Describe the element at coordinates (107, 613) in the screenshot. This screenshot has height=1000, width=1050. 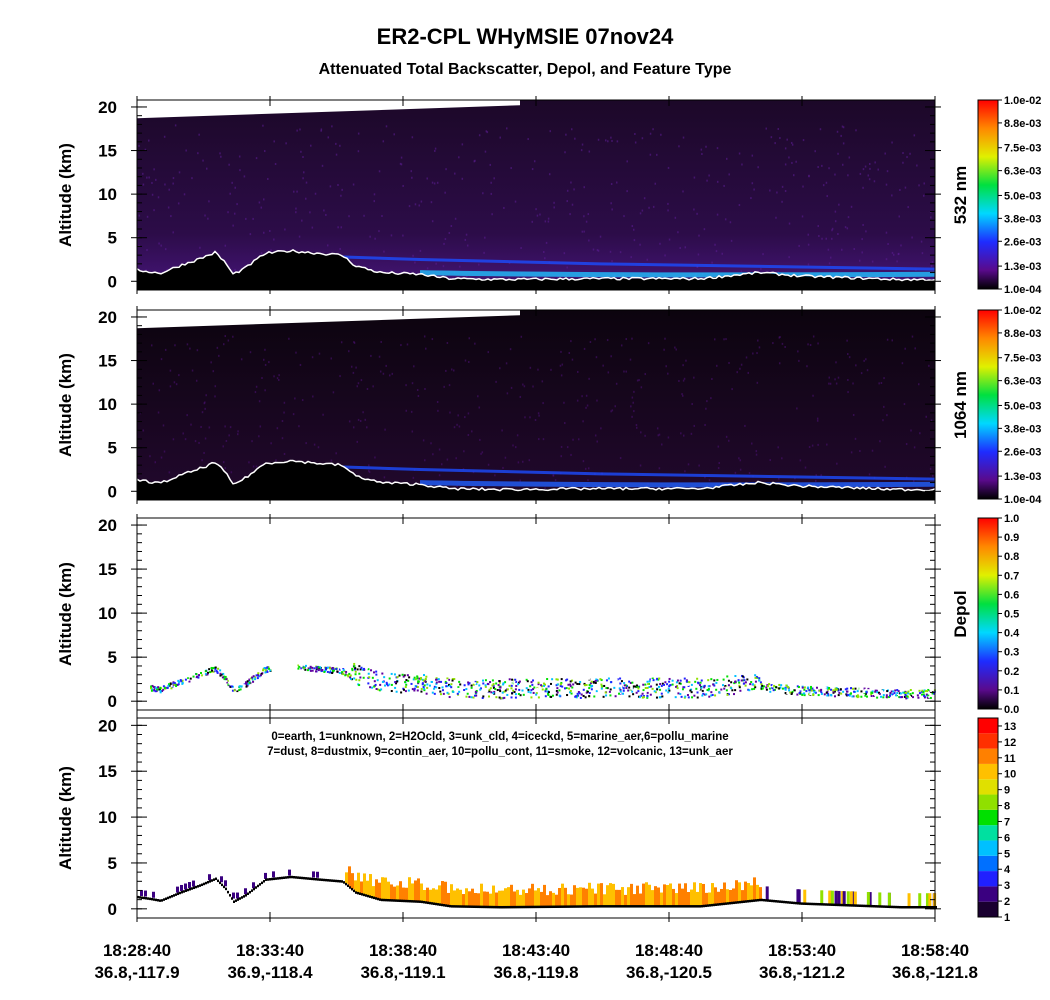
I see `y-tick-label: 10` at that location.